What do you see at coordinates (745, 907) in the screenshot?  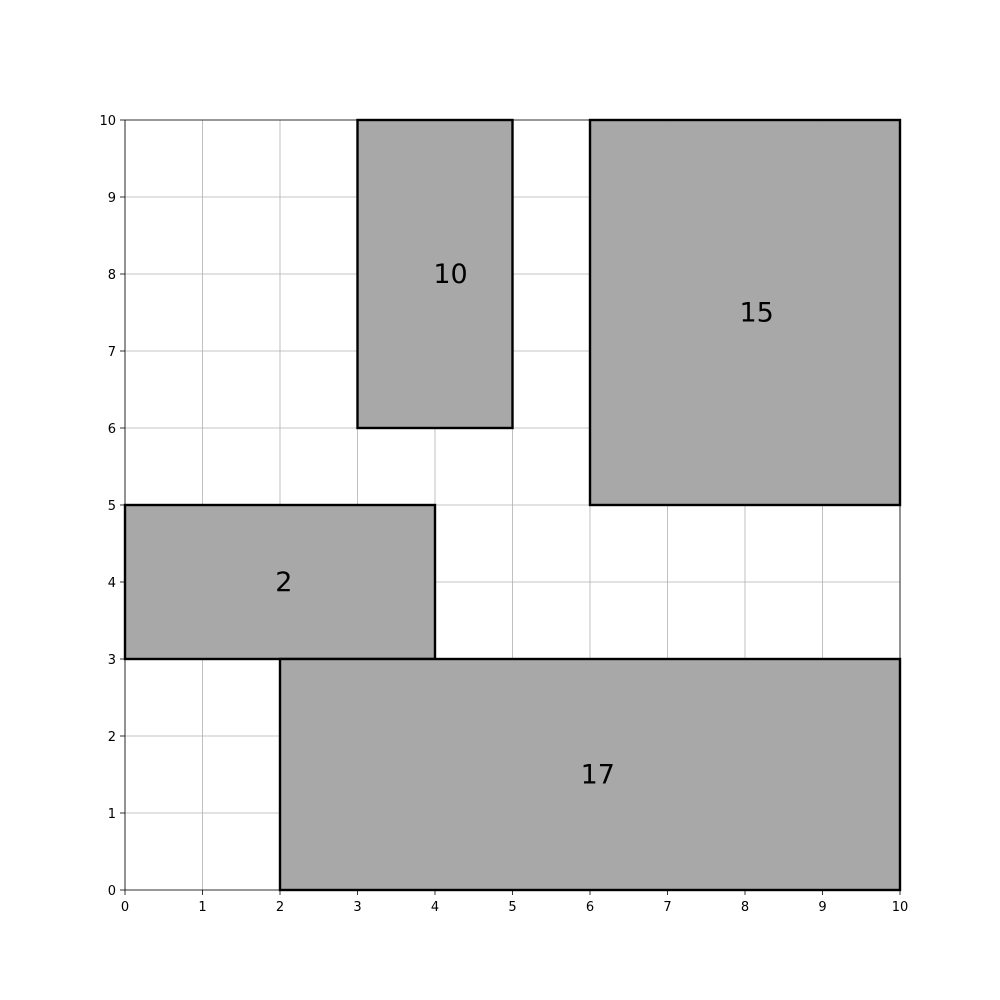 I see `x-tick-label-8: 8` at bounding box center [745, 907].